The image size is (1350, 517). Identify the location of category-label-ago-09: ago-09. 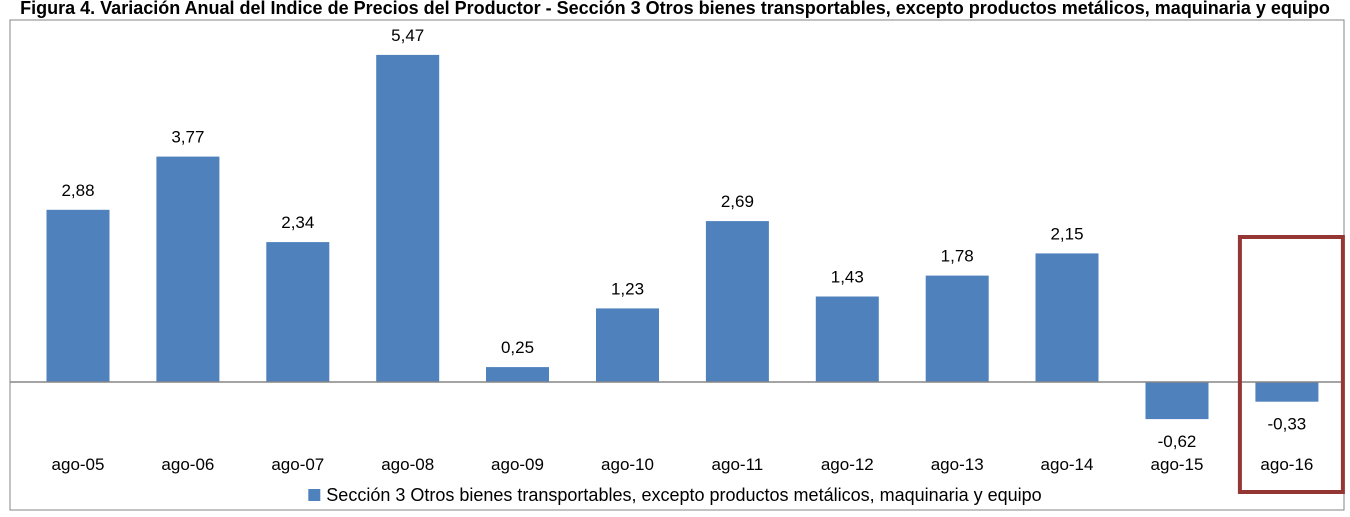
(517, 464).